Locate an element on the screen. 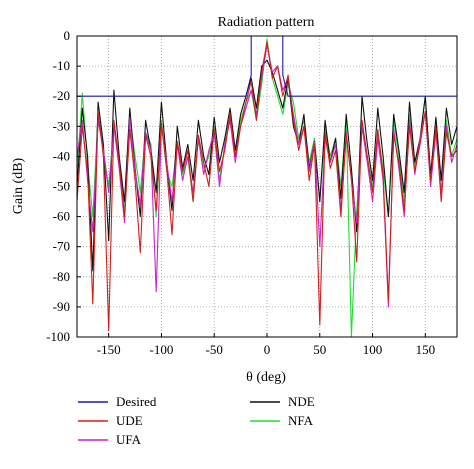 The width and height of the screenshot is (474, 469). y-tick-label: -20 is located at coordinates (61, 95).